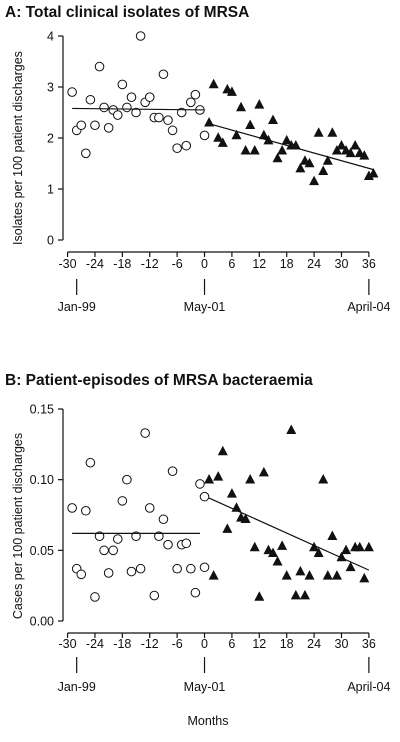  What do you see at coordinates (95, 264) in the screenshot?
I see `panel-a-x-tick-label: -24` at bounding box center [95, 264].